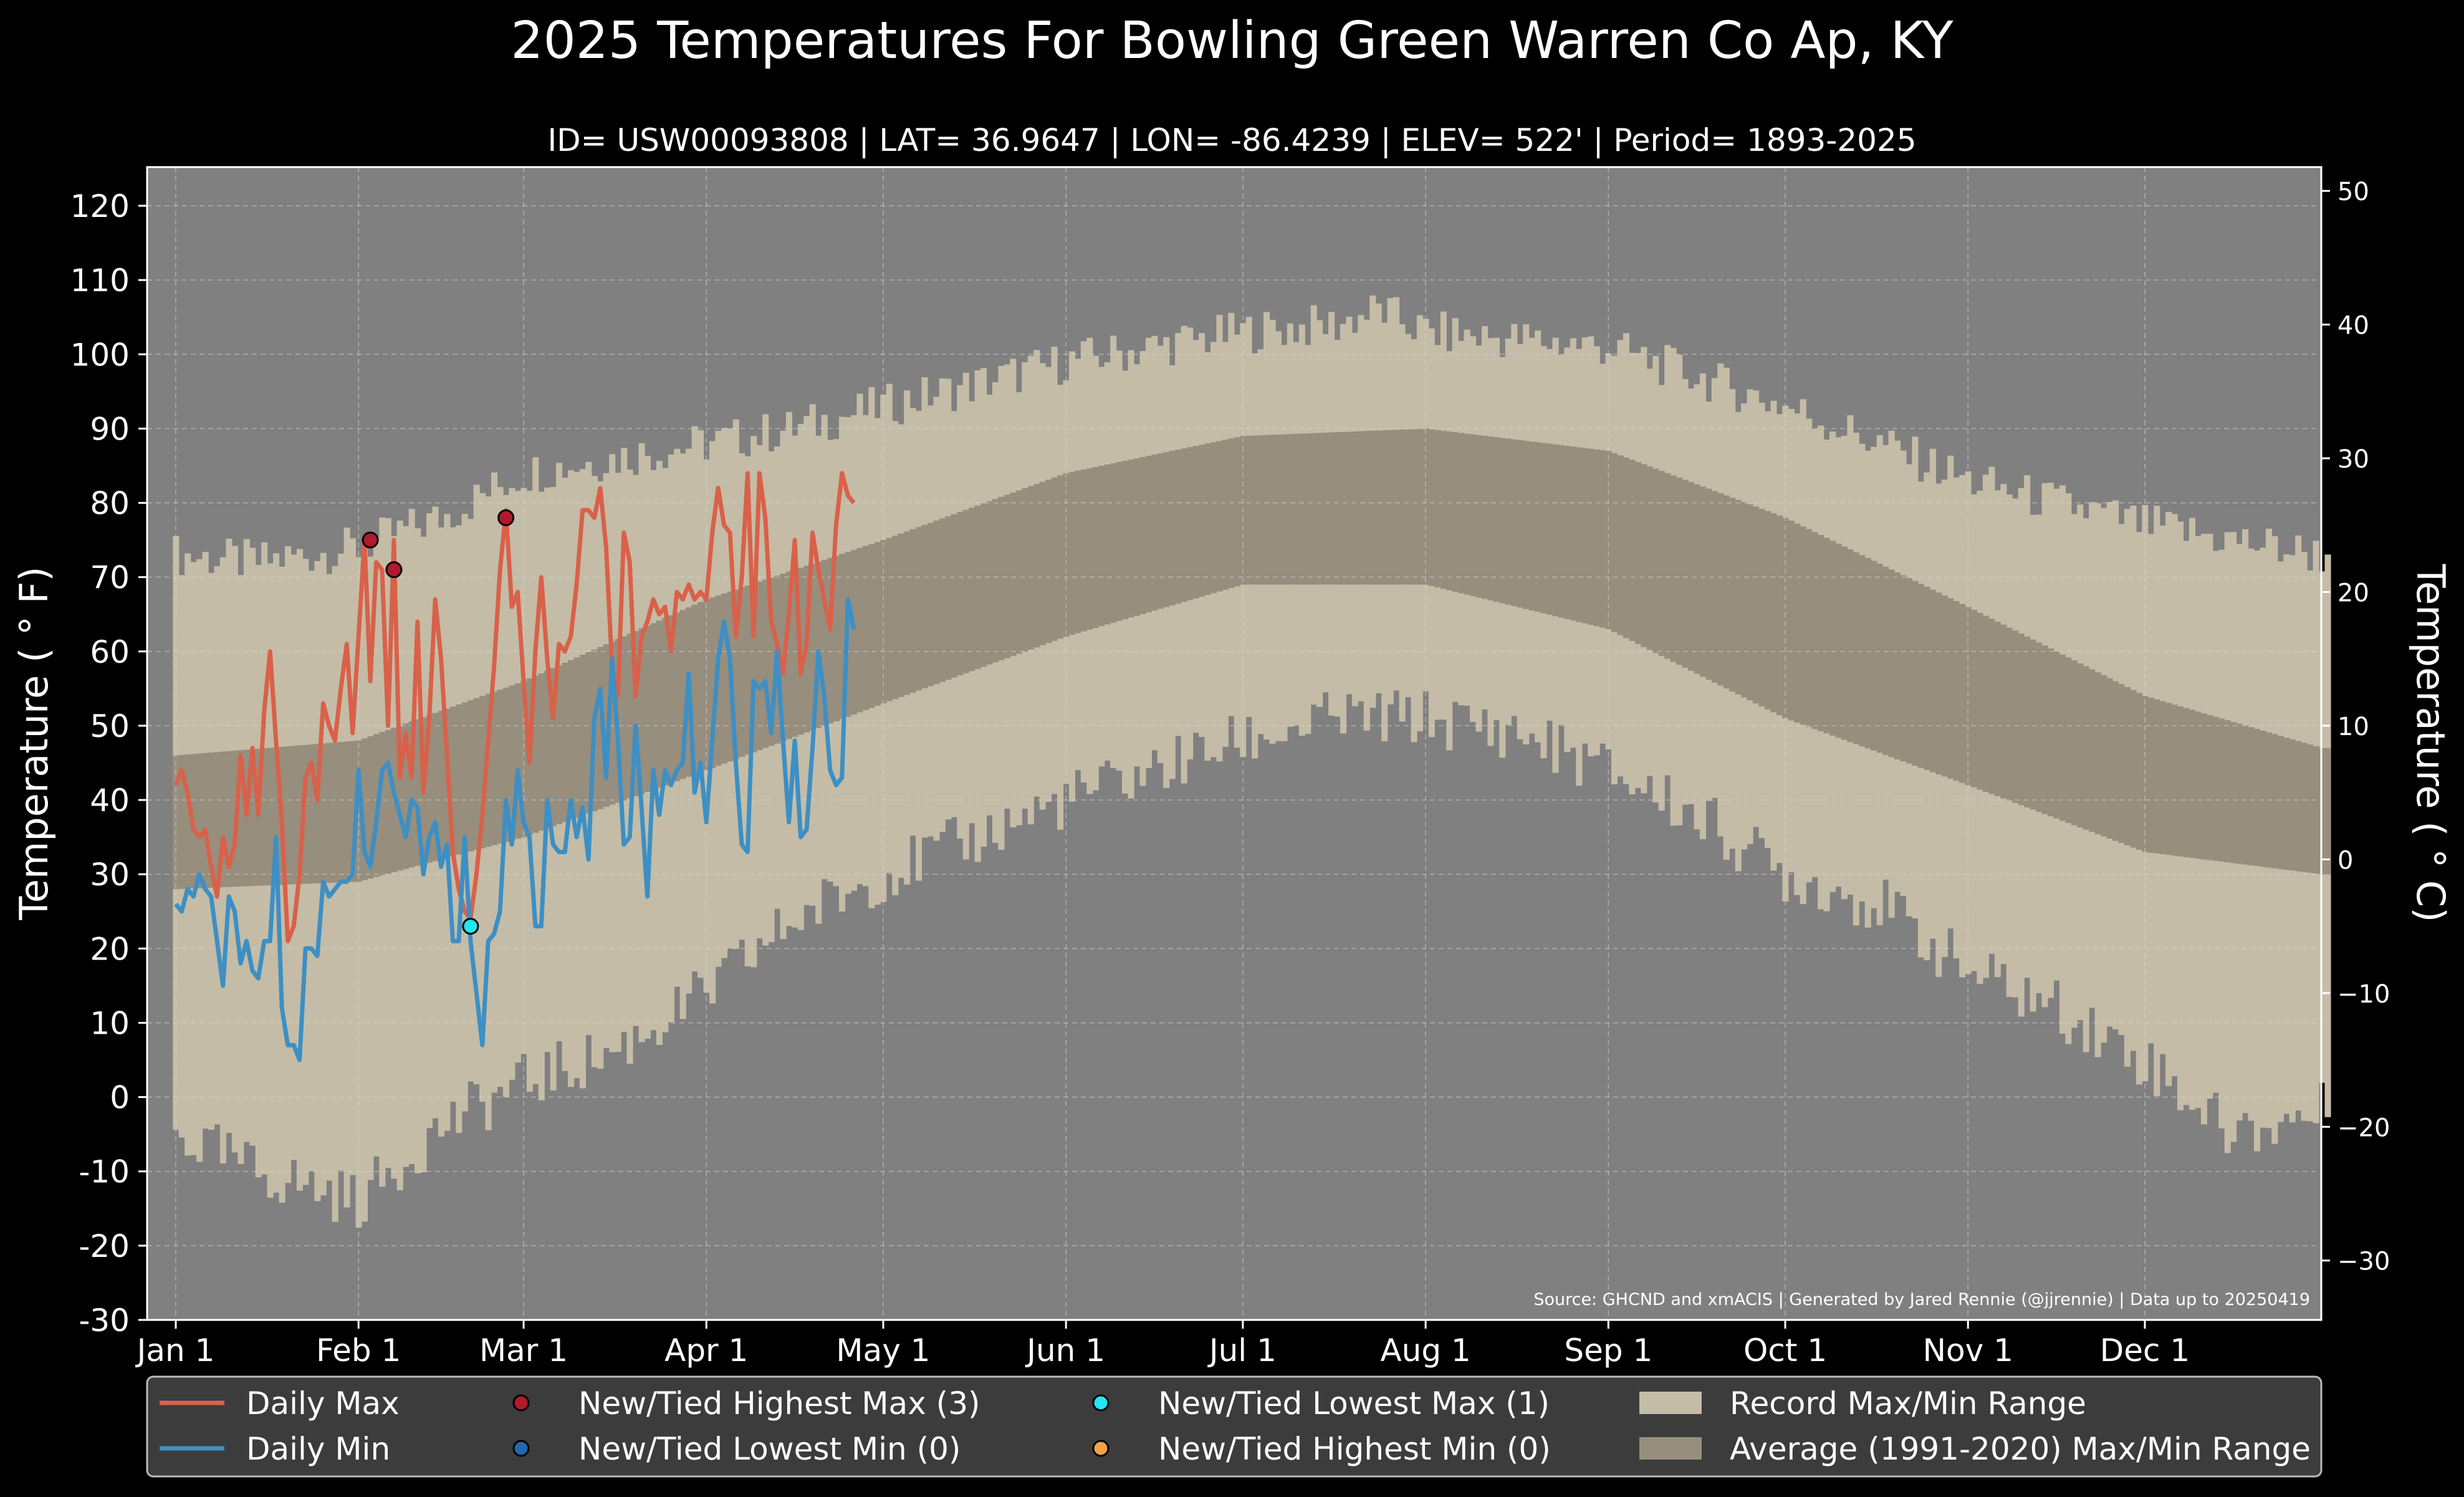  Describe the element at coordinates (1101, 1448) in the screenshot. I see `legend-dot-swatch` at that location.